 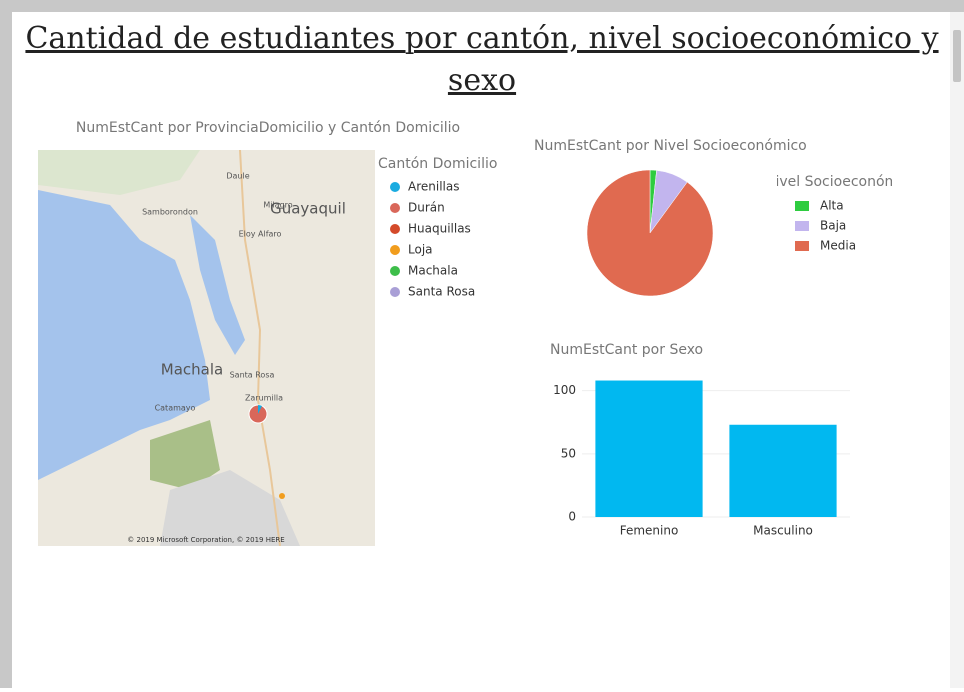 I want to click on y-tick-label: 0, so click(x=572, y=517).